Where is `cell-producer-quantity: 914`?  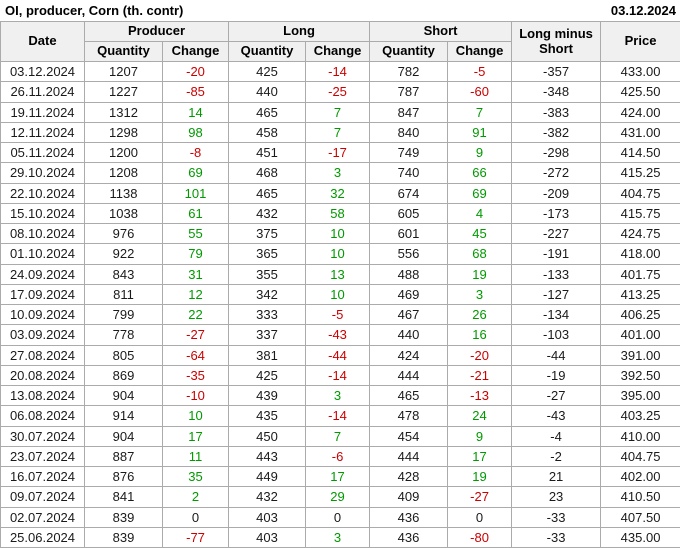 cell-producer-quantity: 914 is located at coordinates (123, 416).